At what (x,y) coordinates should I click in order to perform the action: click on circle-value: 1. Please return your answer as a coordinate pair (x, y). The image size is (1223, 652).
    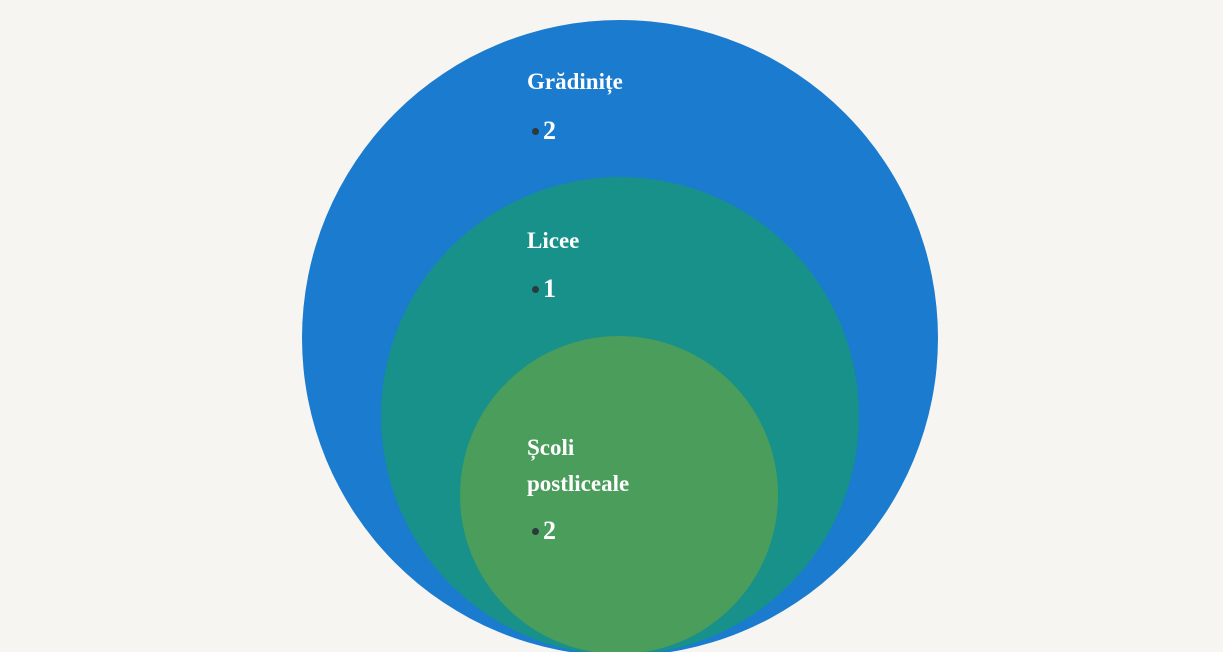
    Looking at the image, I should click on (544, 289).